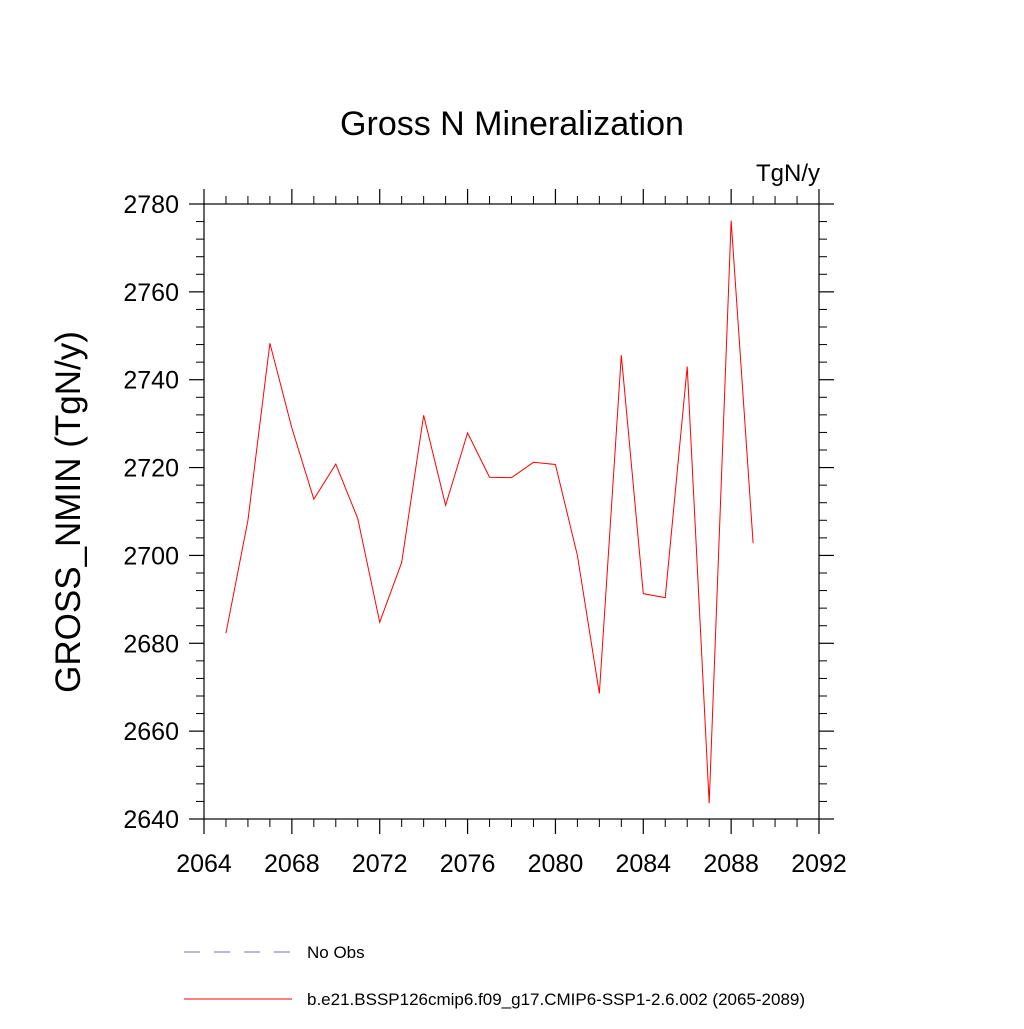 Image resolution: width=1024 pixels, height=1029 pixels. I want to click on units-label: TgN/y, so click(788, 173).